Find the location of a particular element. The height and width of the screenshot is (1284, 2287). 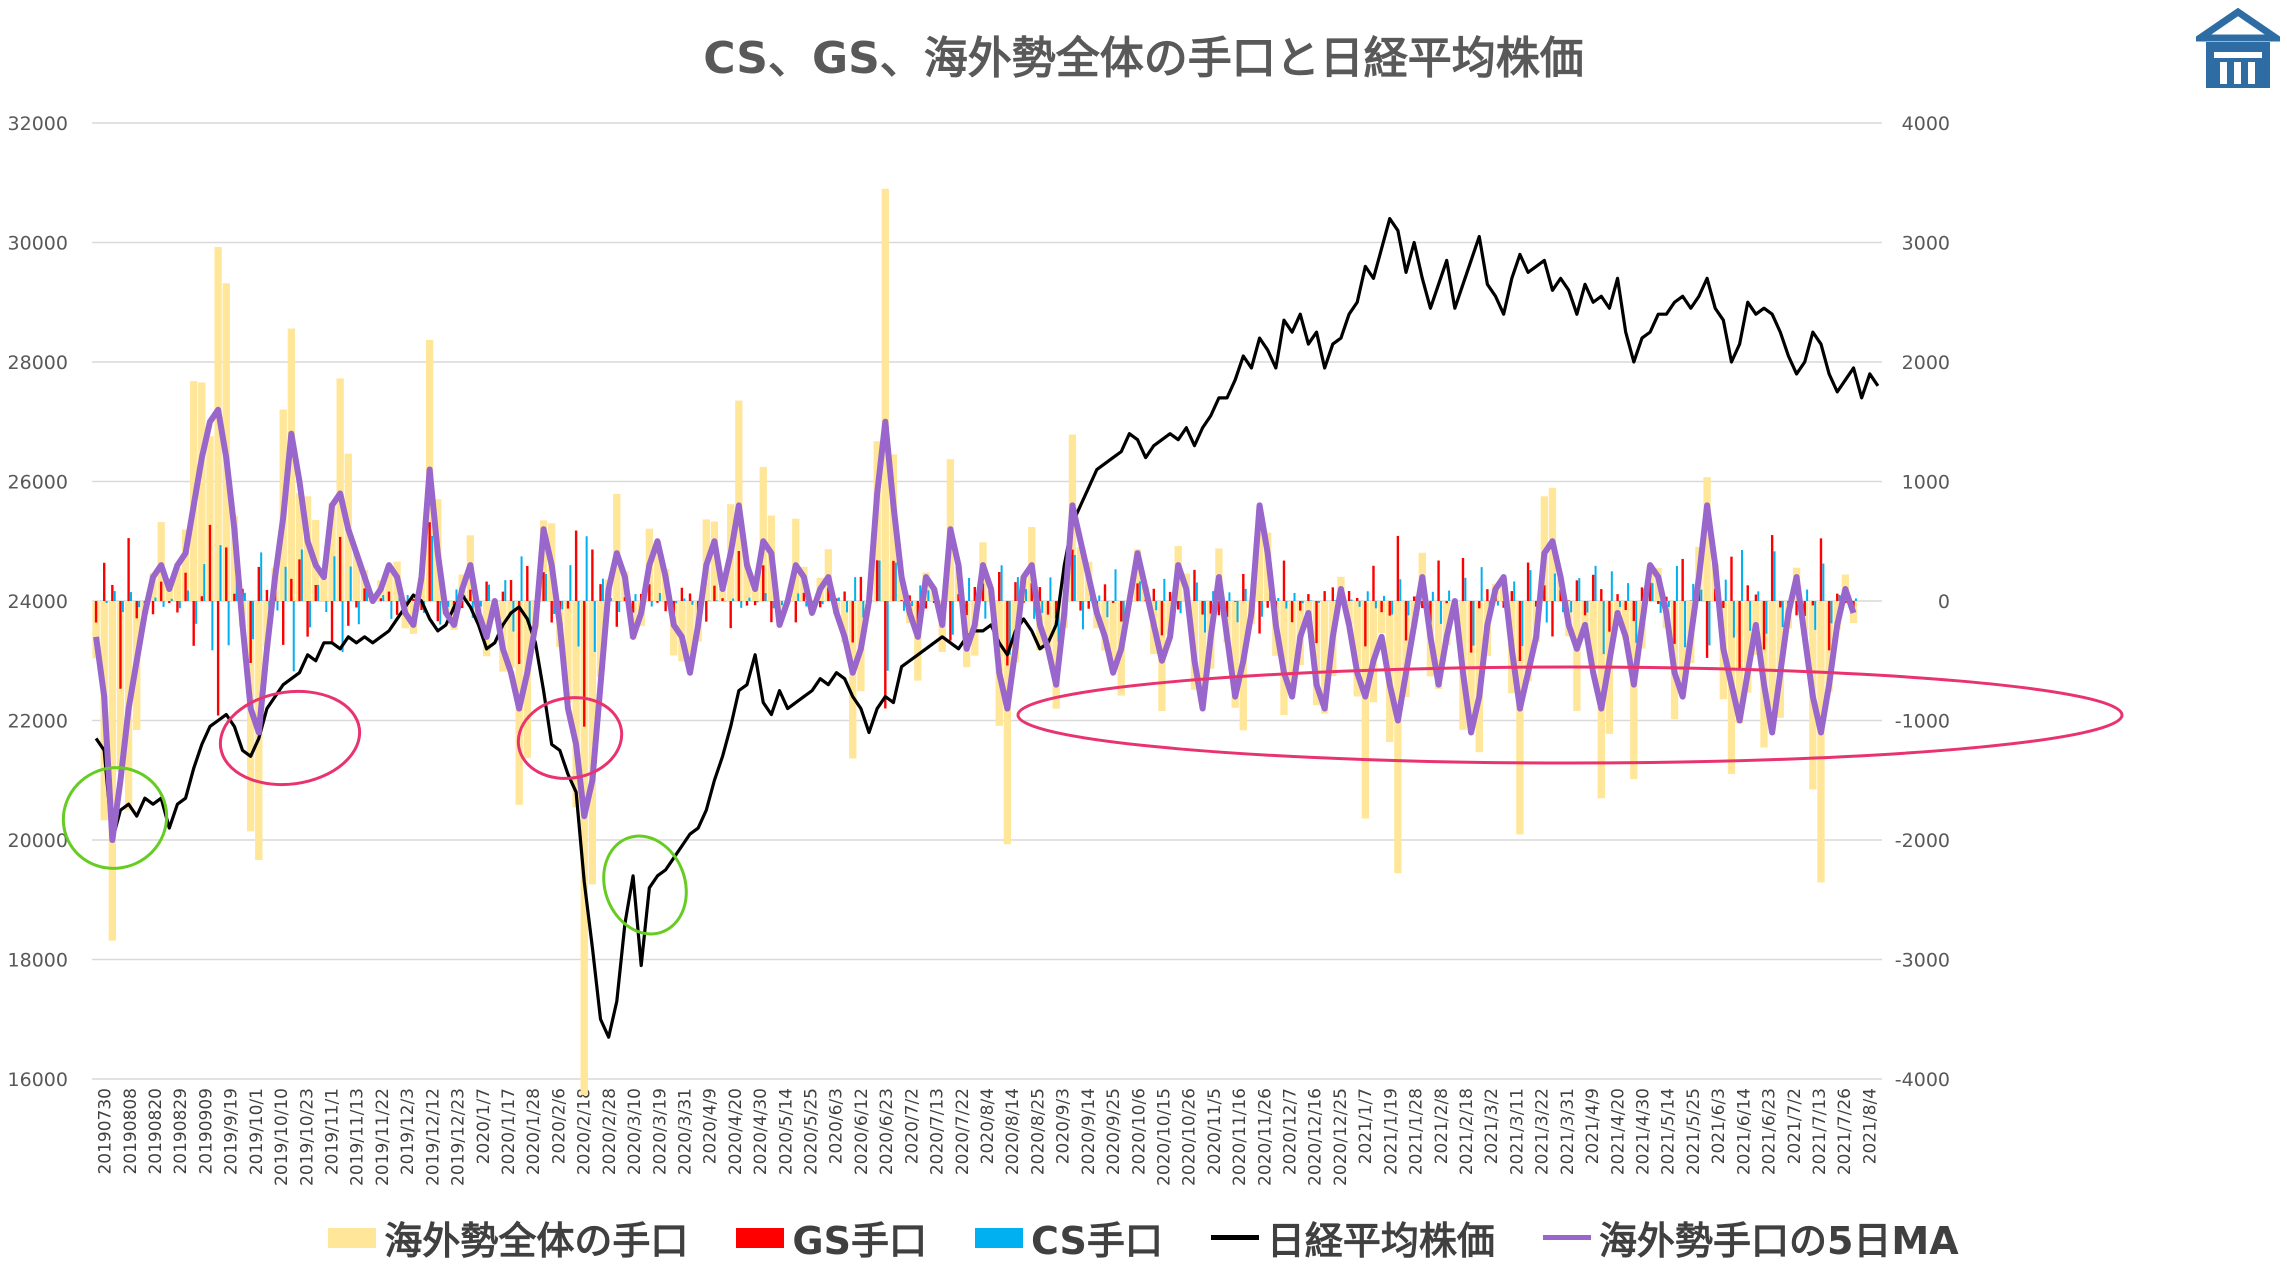

left-axis-tick-label: 26000 is located at coordinates (38, 483).